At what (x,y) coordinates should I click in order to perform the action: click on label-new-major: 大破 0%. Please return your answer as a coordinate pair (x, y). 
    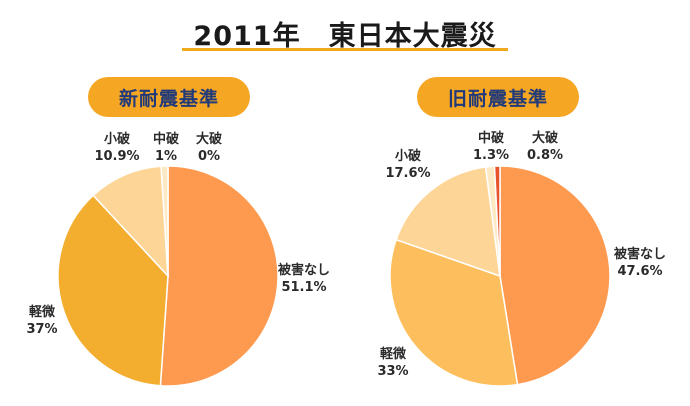
    Looking at the image, I should click on (209, 148).